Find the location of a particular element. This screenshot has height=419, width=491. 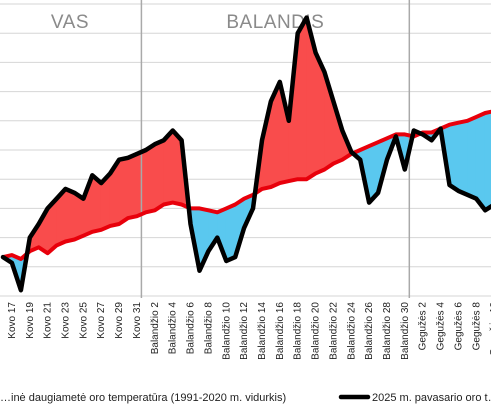

x-tick-label: Balandžio 10 is located at coordinates (226, 331).